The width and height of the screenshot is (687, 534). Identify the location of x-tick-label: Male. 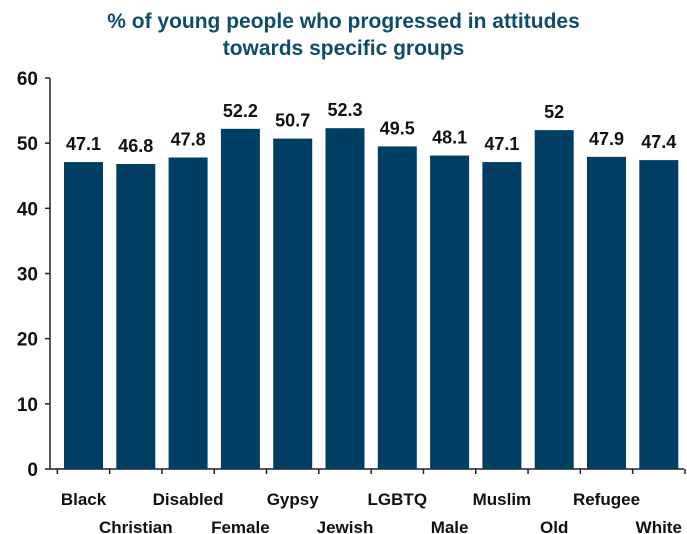
(450, 526).